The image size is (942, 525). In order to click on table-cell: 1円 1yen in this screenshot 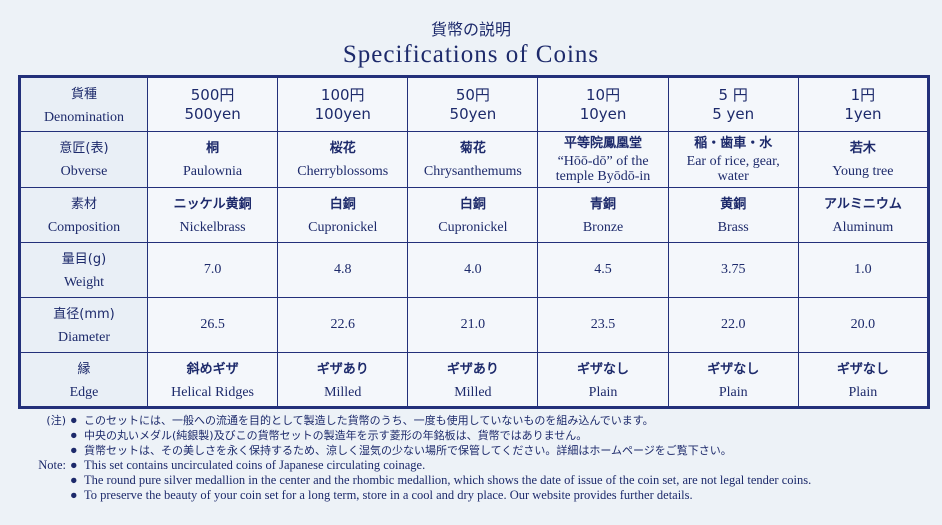, I will do `click(863, 104)`.